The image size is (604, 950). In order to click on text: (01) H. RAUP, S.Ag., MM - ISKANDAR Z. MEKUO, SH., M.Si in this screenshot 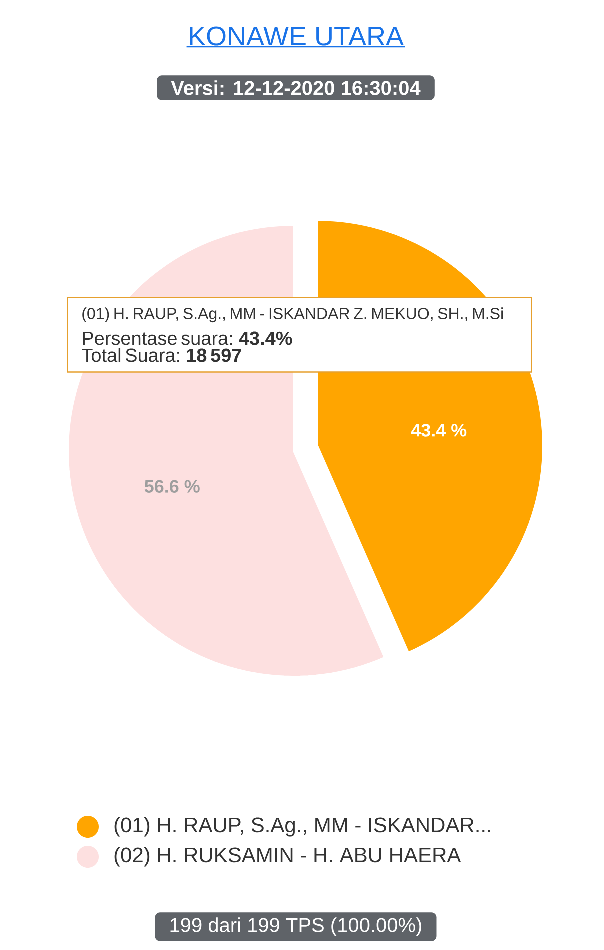, I will do `click(292, 315)`.